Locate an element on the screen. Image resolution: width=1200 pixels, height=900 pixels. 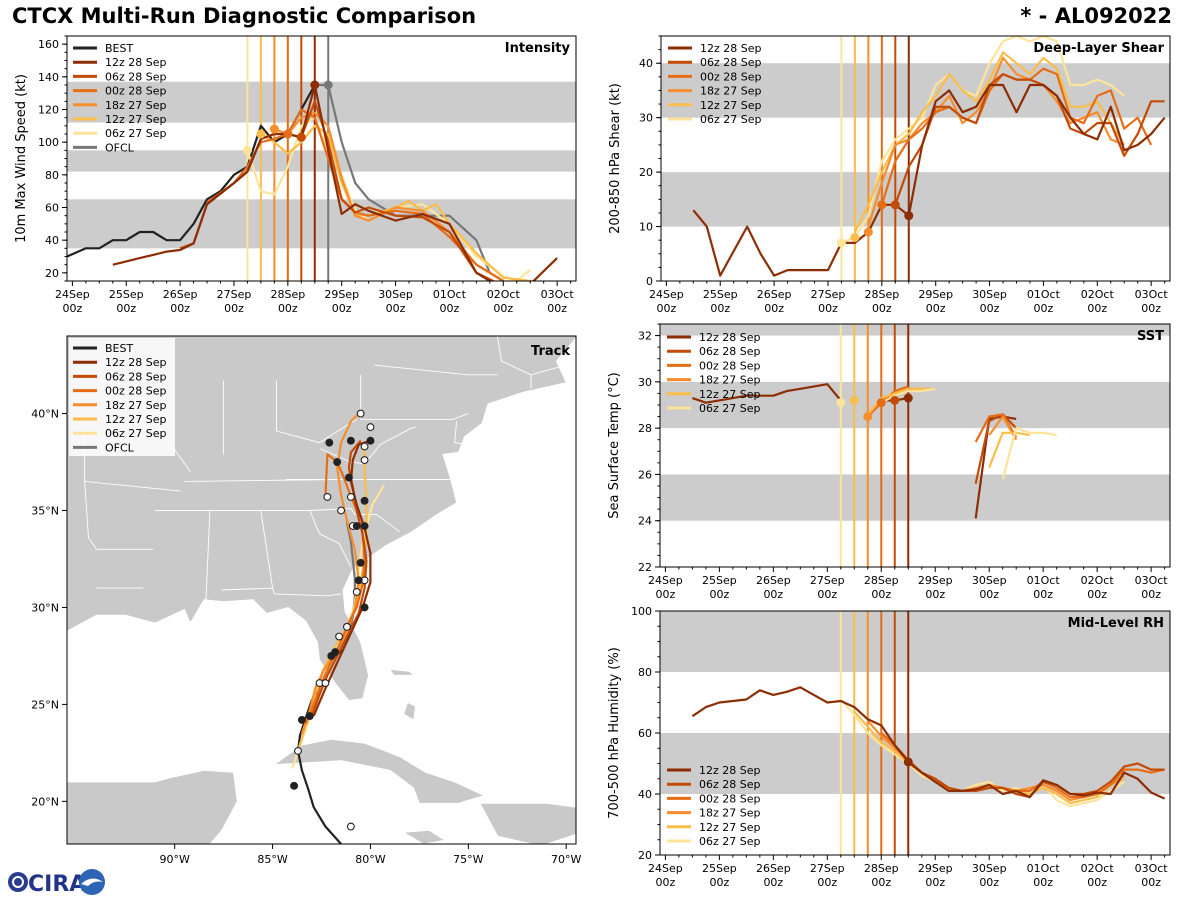
y-axis-label: 700-500 hPa Humidity (%) is located at coordinates (614, 733).